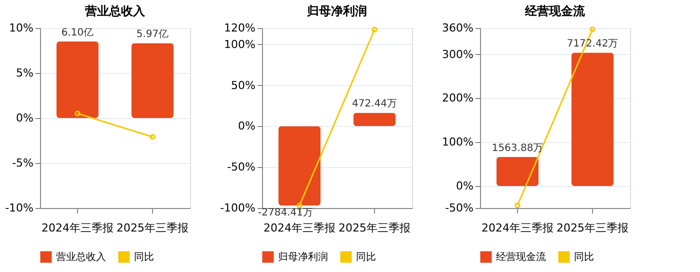  Describe the element at coordinates (458, 98) in the screenshot. I see `y-tick-label: 200%` at that location.